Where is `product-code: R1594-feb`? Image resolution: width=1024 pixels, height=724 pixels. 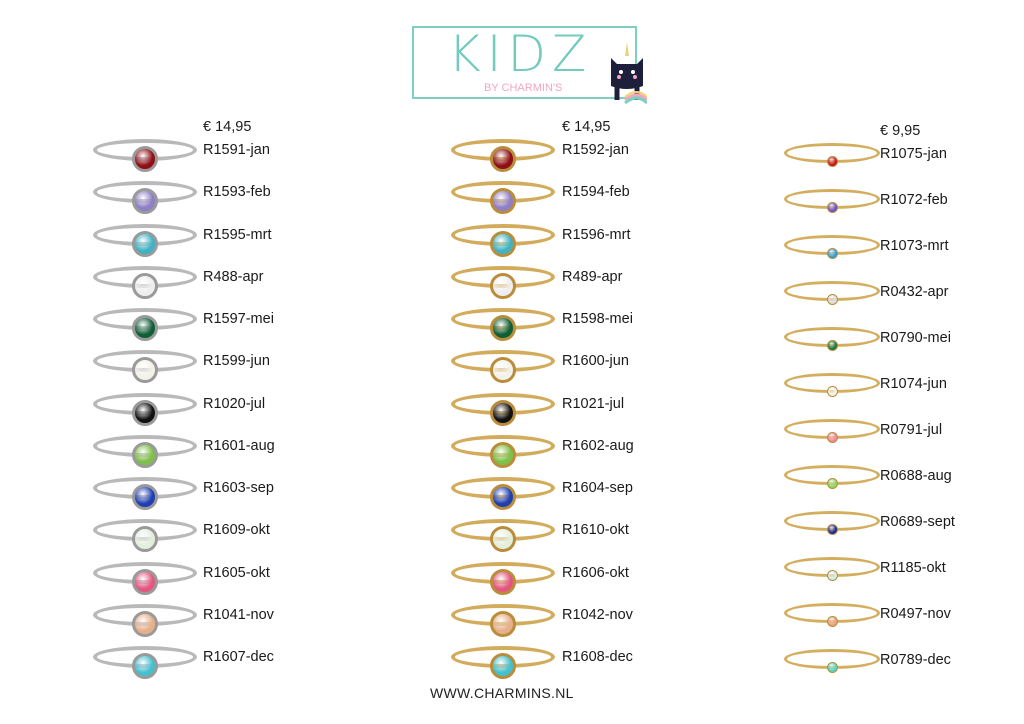 product-code: R1594-feb is located at coordinates (596, 192).